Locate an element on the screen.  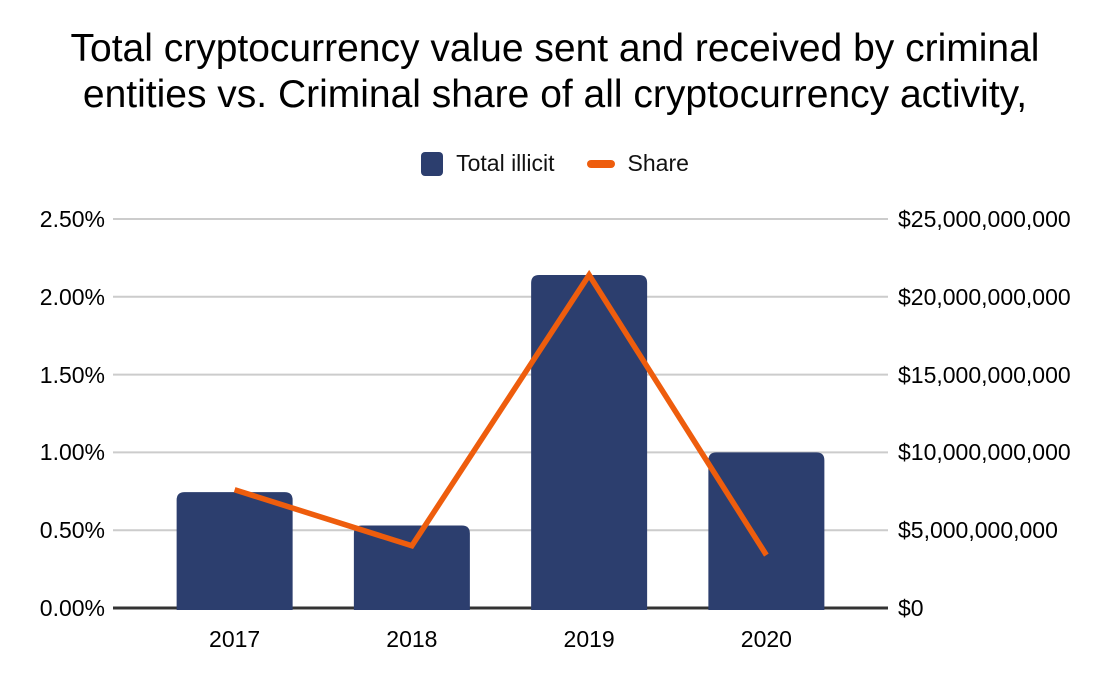
legend-item-share: Share is located at coordinates (637, 163).